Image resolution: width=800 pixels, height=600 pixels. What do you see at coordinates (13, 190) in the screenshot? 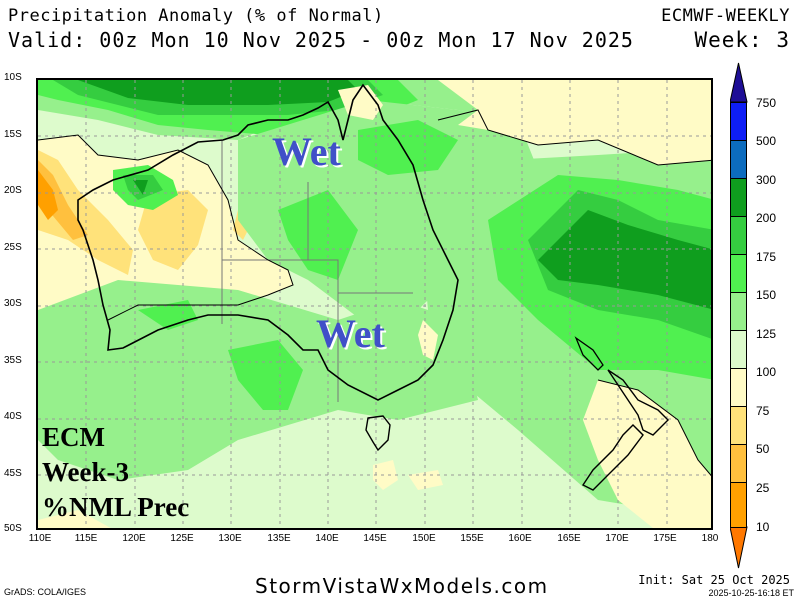
I see `lat-label: 20S` at bounding box center [13, 190].